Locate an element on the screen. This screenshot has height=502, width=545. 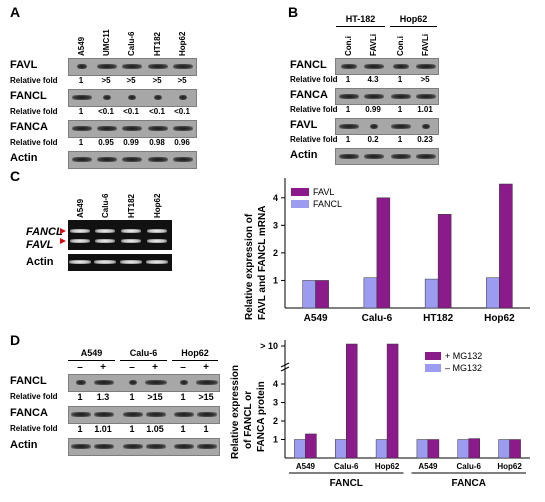
panel_b-row-label: FANCL is located at coordinates (308, 65).